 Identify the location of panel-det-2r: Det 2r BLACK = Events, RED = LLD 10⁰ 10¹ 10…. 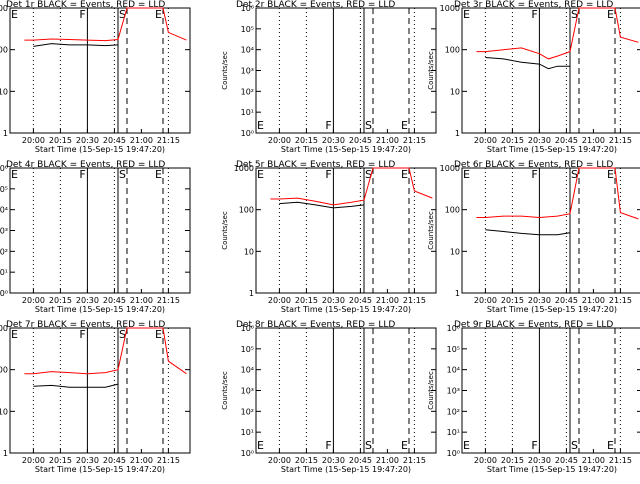
(329, 77).